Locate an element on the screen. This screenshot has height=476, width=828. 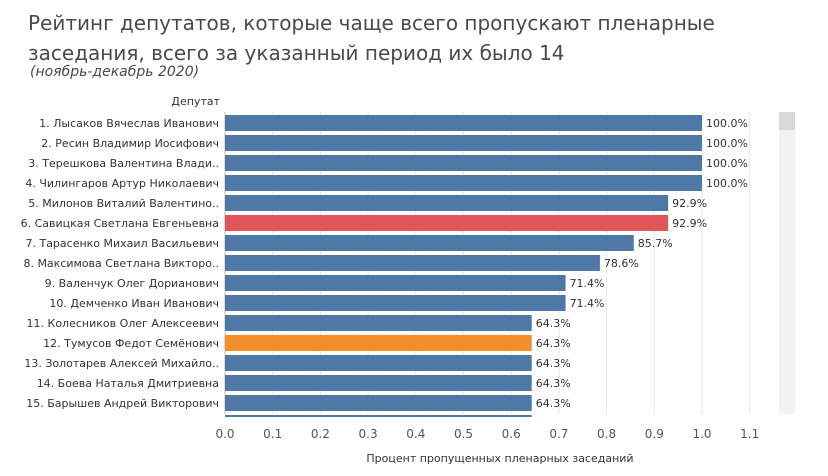
scrollbar-thumb is located at coordinates (787, 121).